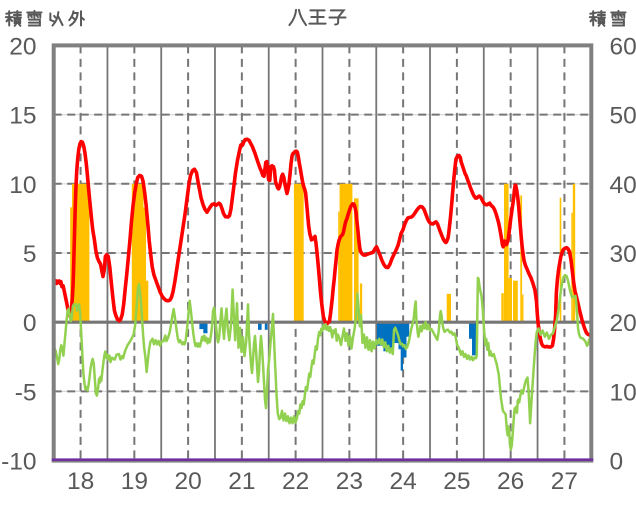 The width and height of the screenshot is (636, 506). I want to click on svg-text: 19, so click(134, 481).